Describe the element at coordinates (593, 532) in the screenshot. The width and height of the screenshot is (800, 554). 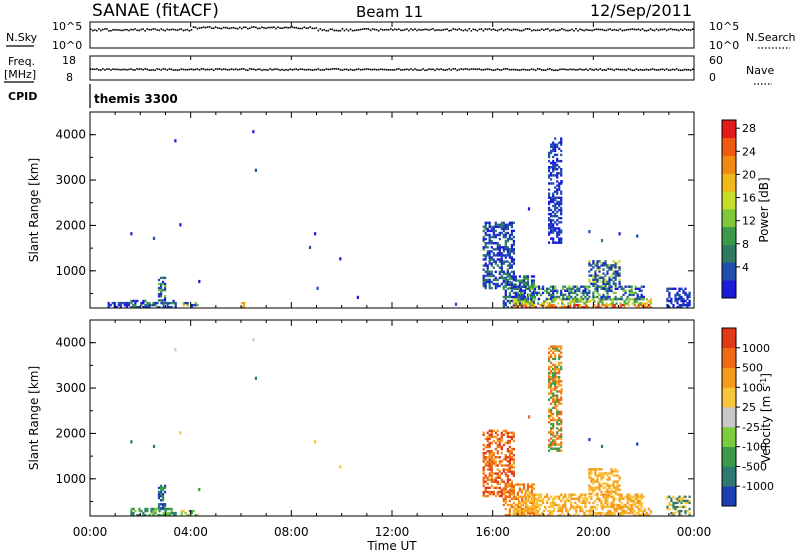
I see `x-tick-label: 20:00` at that location.